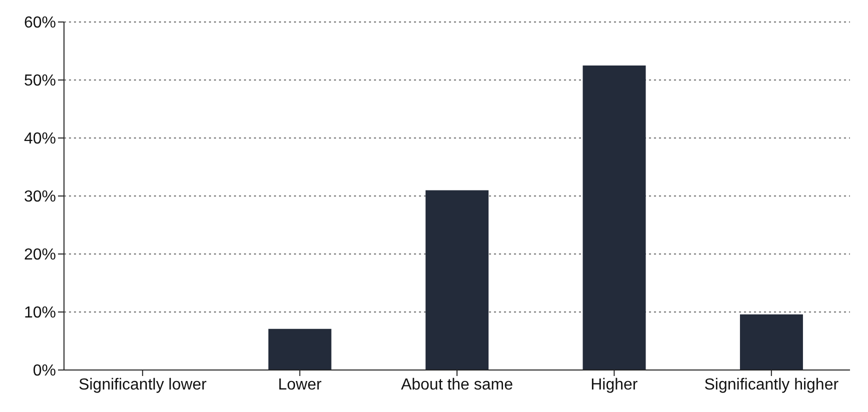 The image size is (868, 412). What do you see at coordinates (40, 255) in the screenshot?
I see `y-tick-label: 20%` at bounding box center [40, 255].